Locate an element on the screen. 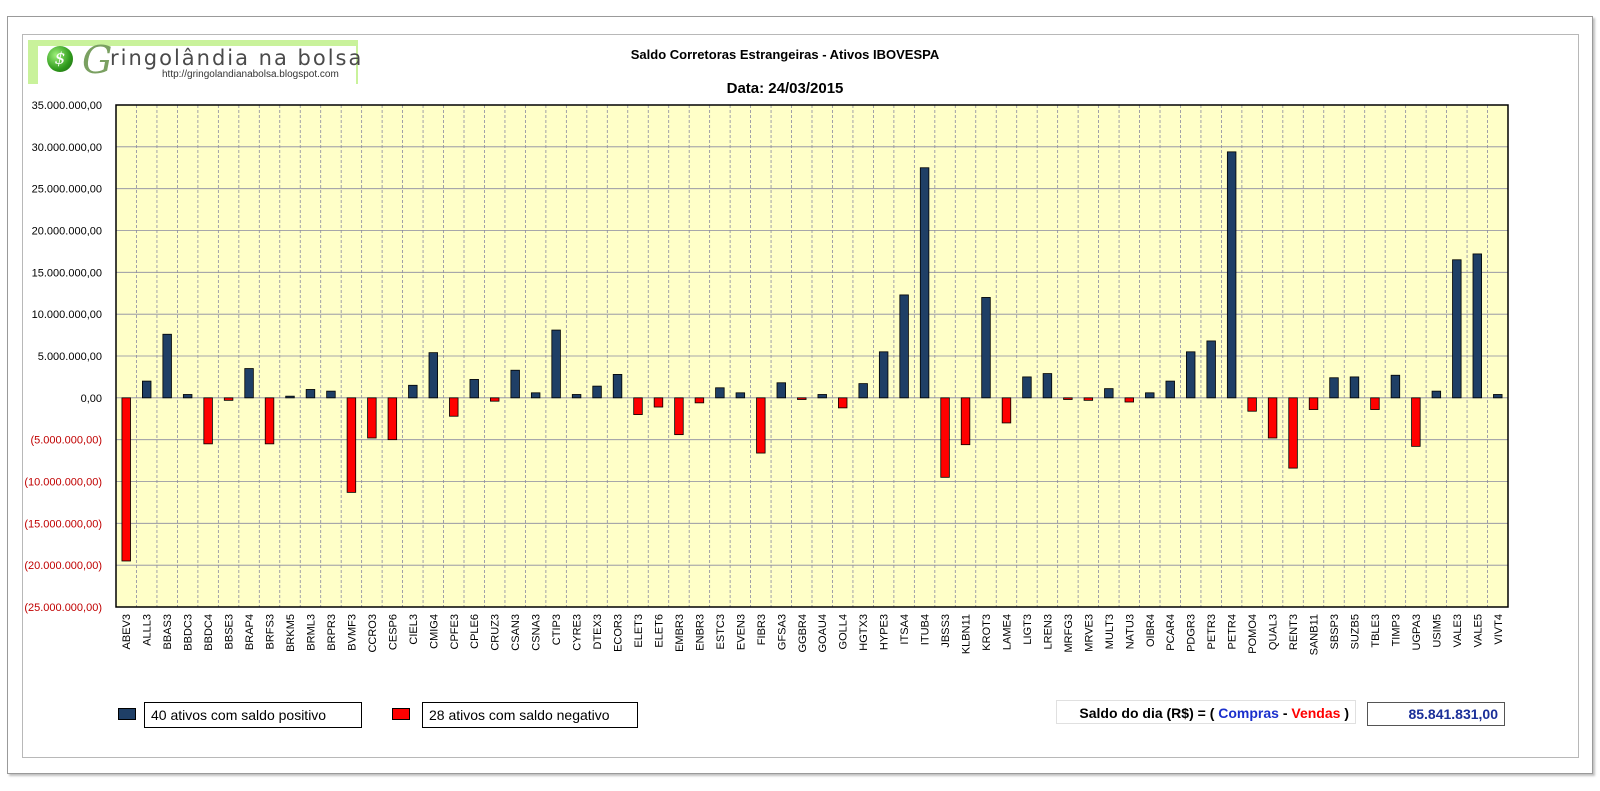 This screenshot has width=1600, height=791. x-tick-label: CMIG4 is located at coordinates (434, 631).